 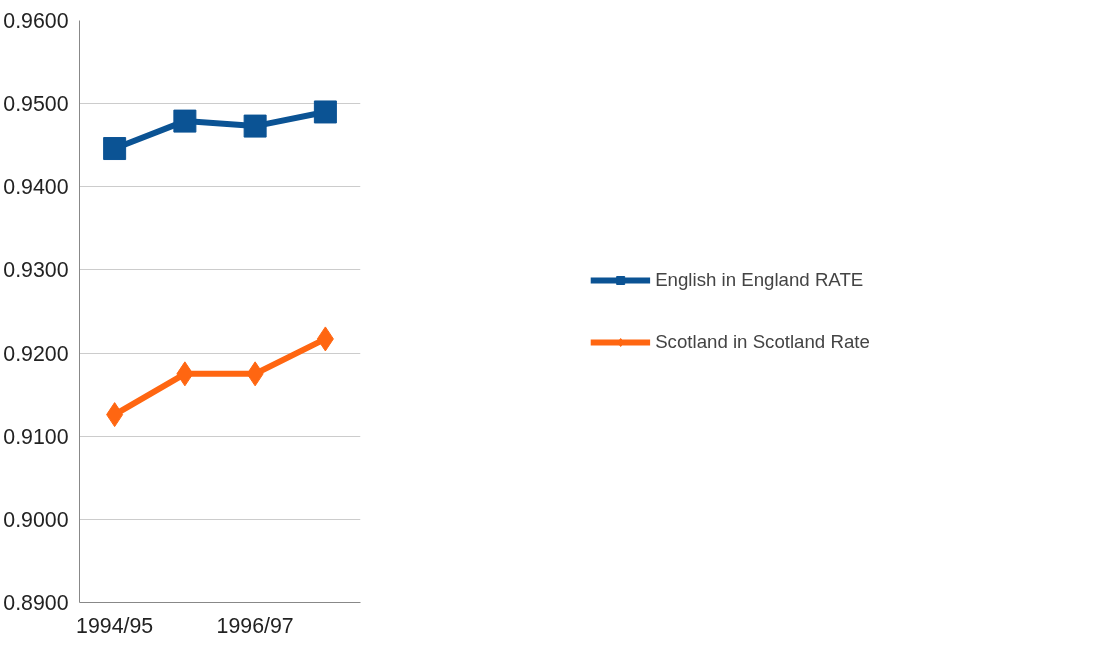 What do you see at coordinates (759, 280) in the screenshot?
I see `legend-label: English in England RATE` at bounding box center [759, 280].